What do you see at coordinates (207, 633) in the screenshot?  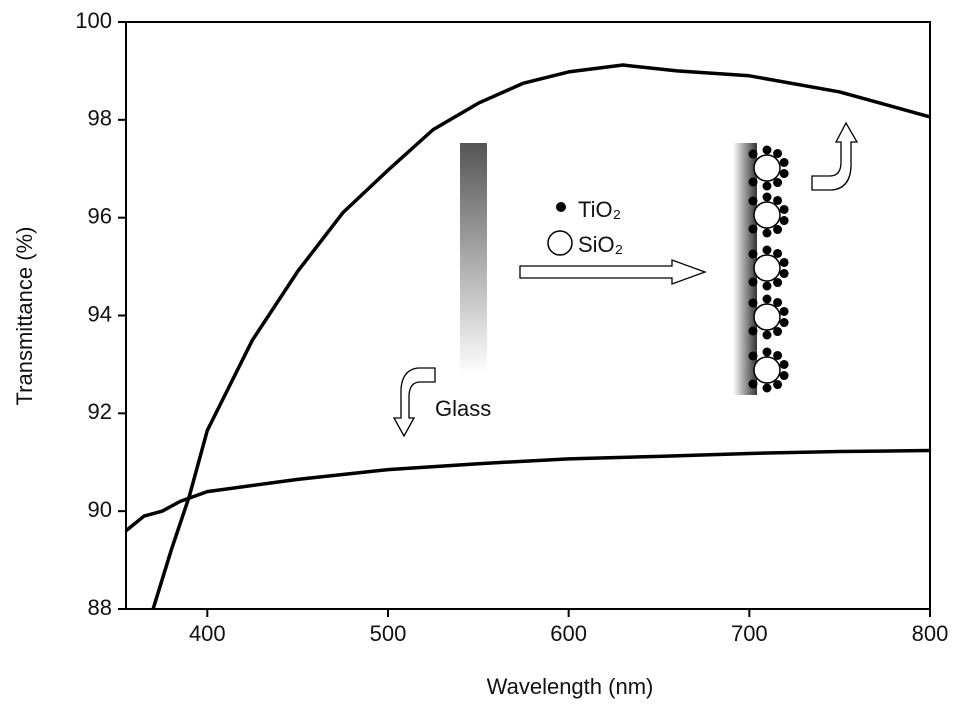 I see `x-tick-label: 400` at bounding box center [207, 633].